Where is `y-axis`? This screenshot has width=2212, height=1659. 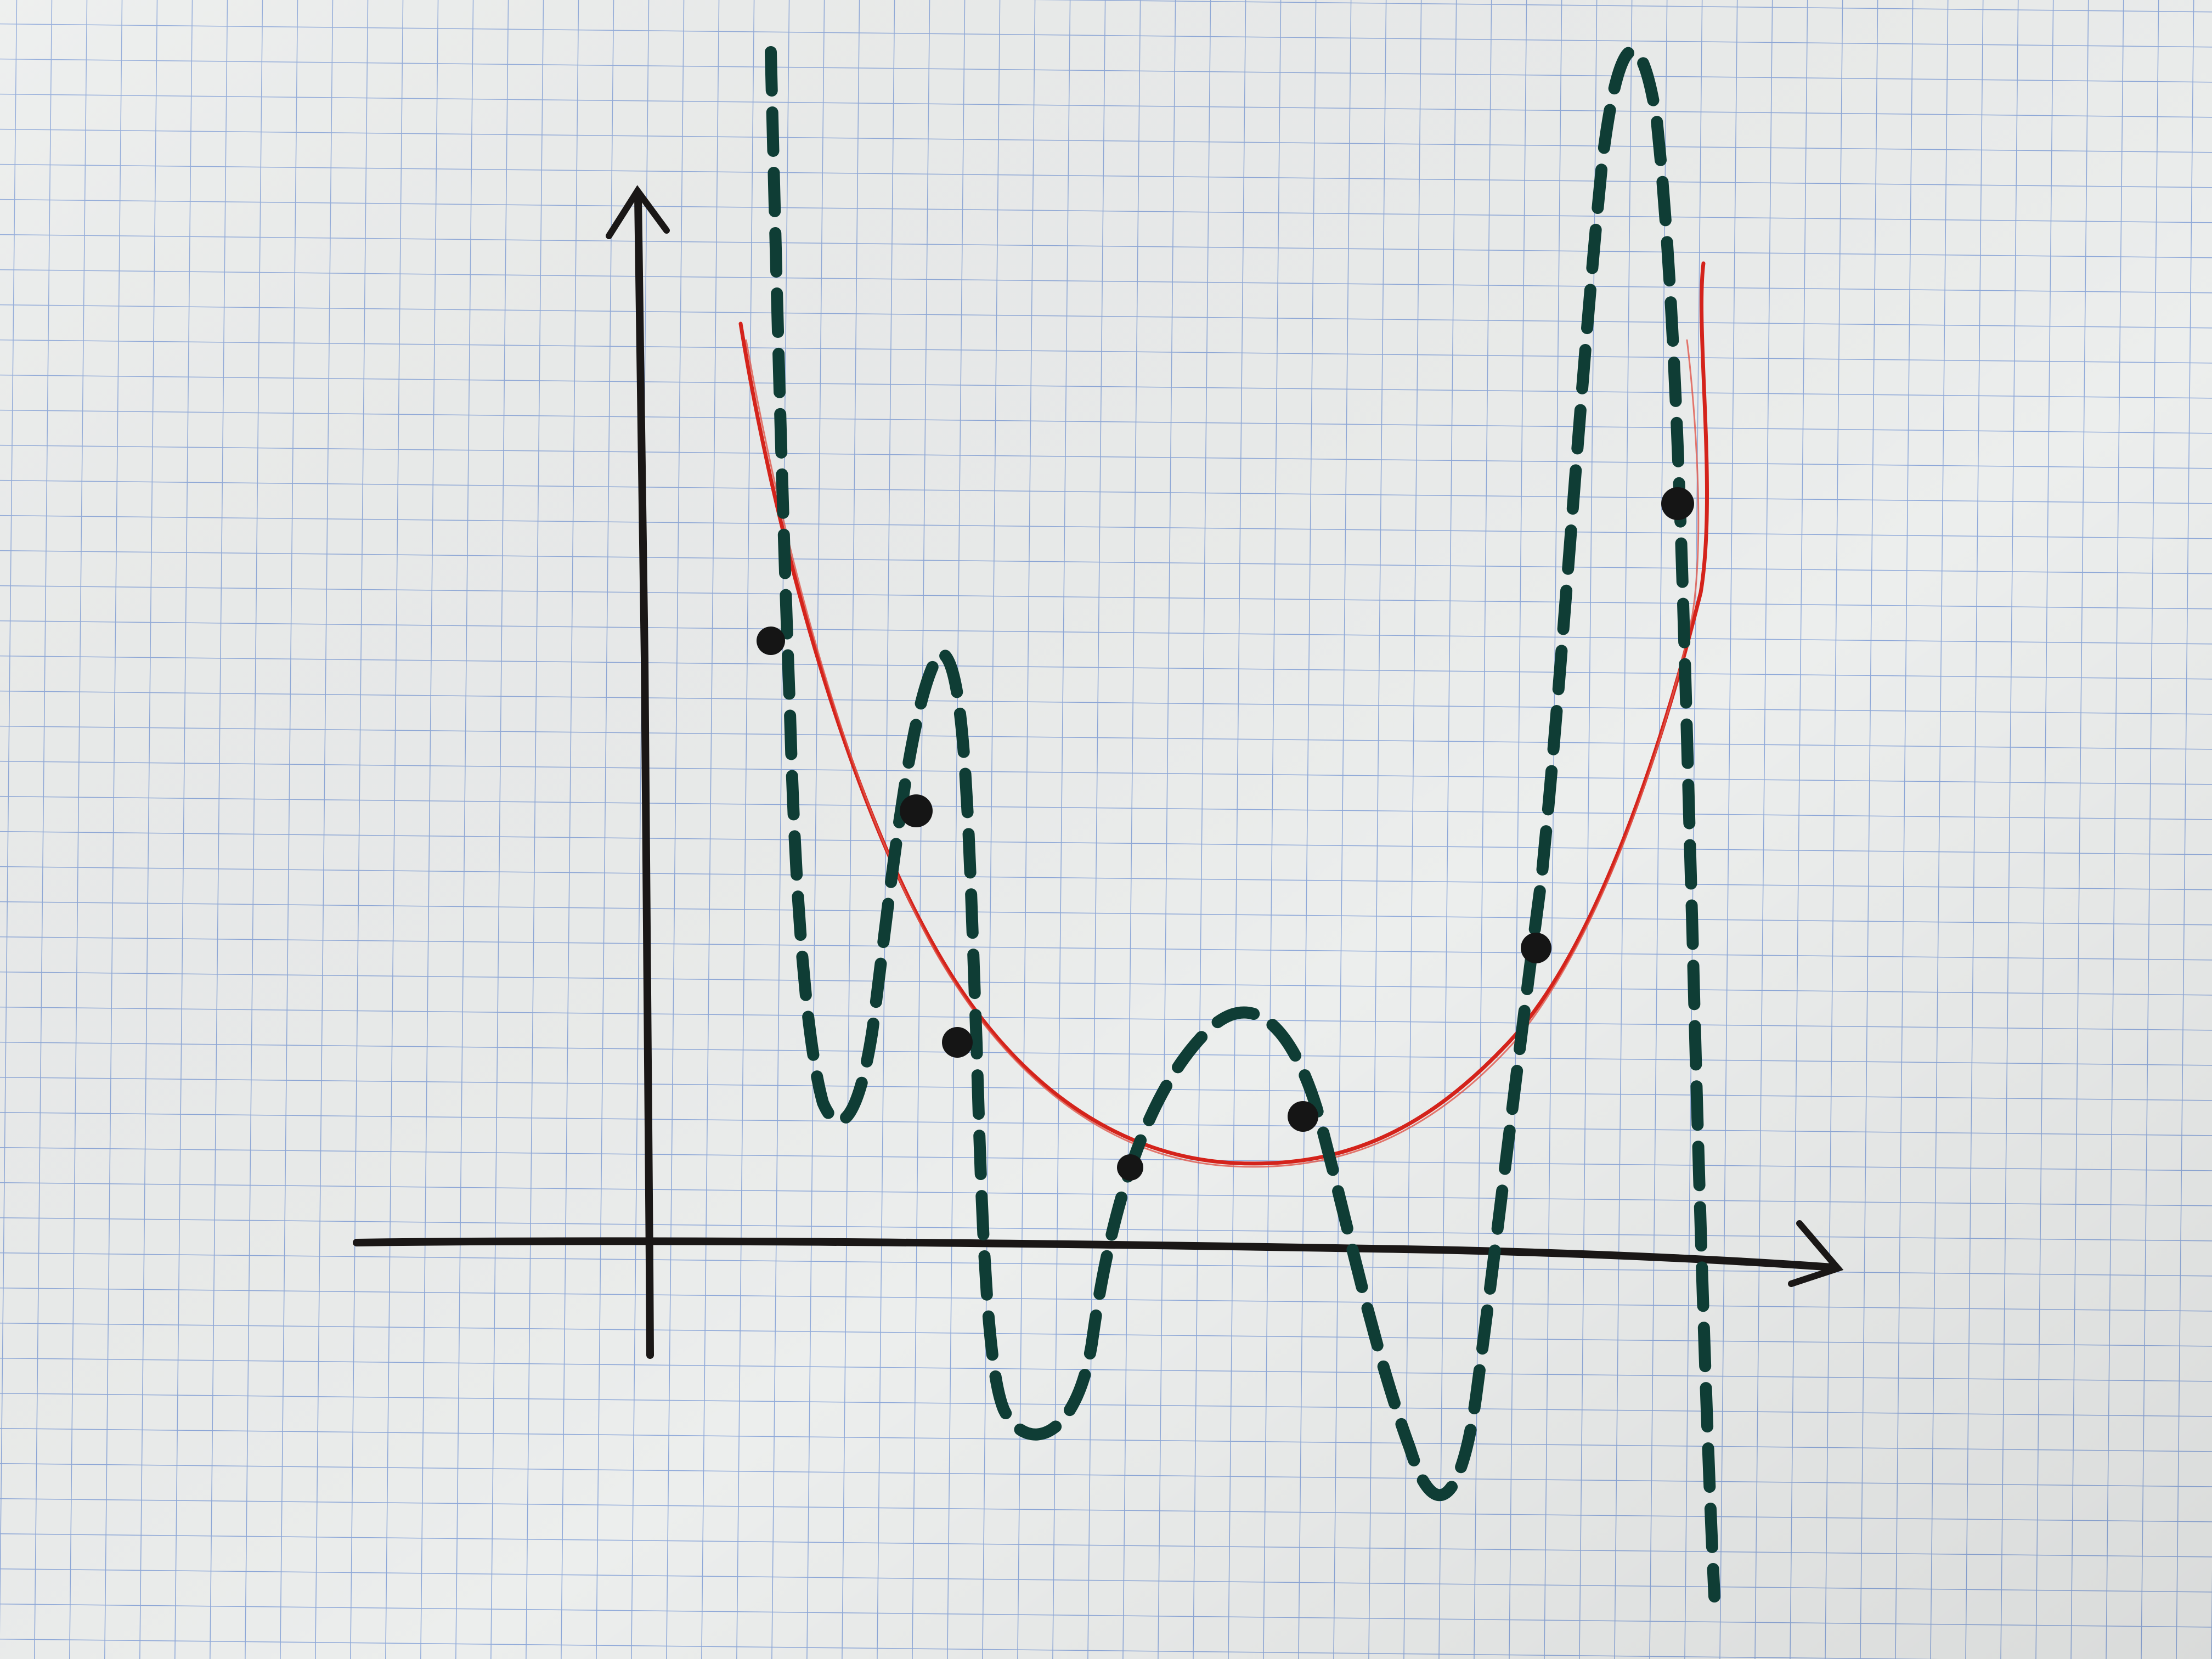
y-axis is located at coordinates (644, 776).